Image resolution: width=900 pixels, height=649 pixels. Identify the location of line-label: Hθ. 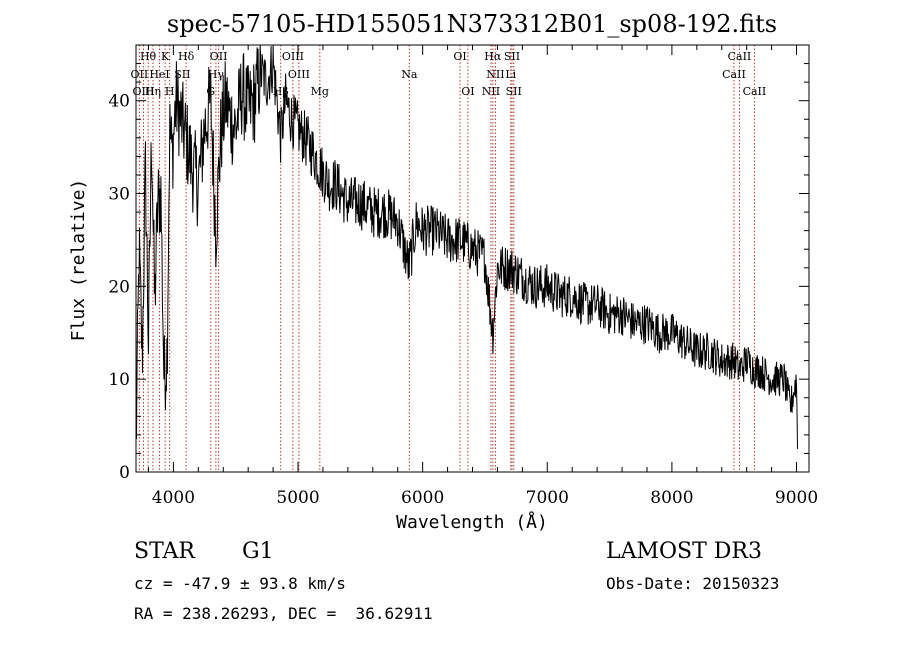
(148, 56).